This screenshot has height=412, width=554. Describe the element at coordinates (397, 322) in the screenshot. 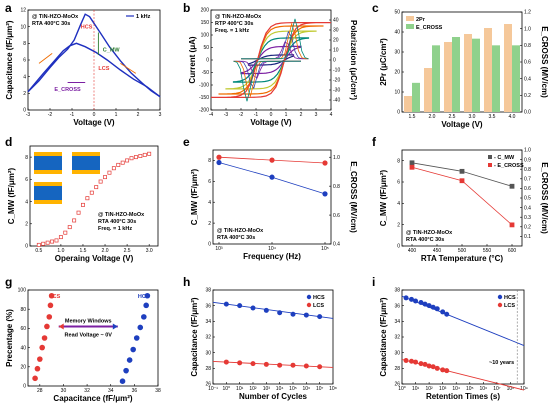

I see `y-tick-label: 34` at that location.